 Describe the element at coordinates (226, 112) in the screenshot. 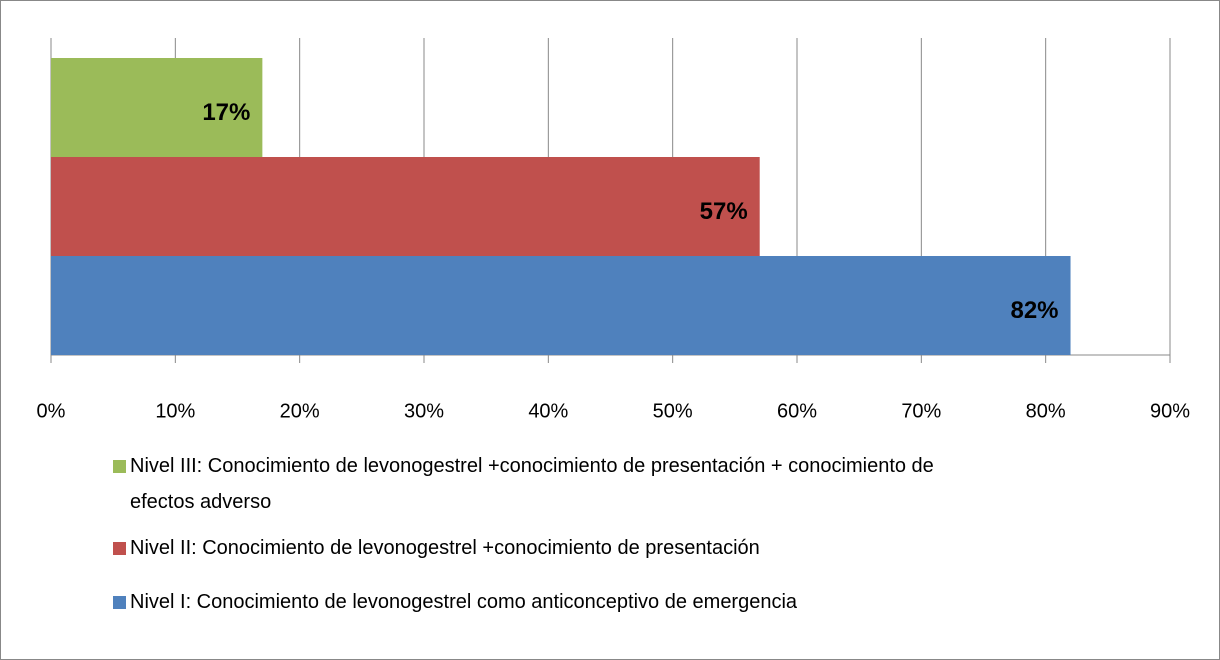

I see `value-label: 17%` at that location.